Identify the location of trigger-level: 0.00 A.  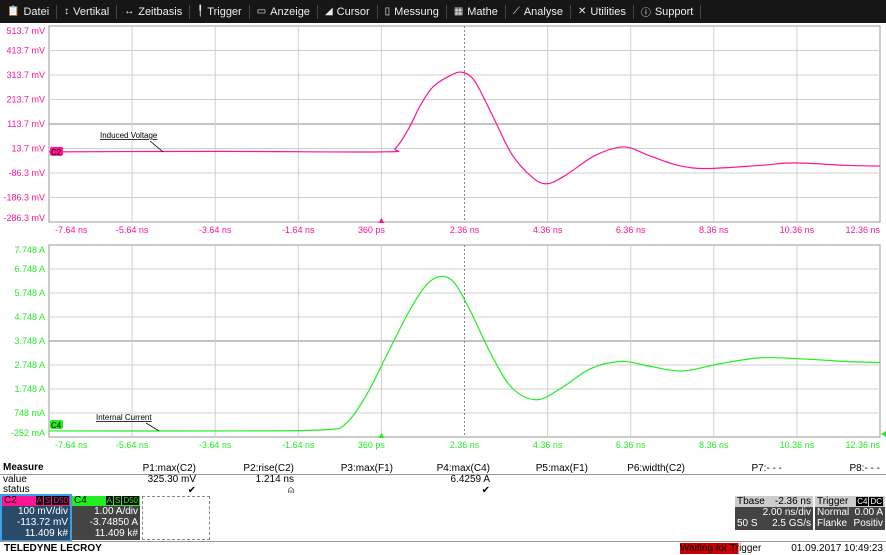
(868, 512).